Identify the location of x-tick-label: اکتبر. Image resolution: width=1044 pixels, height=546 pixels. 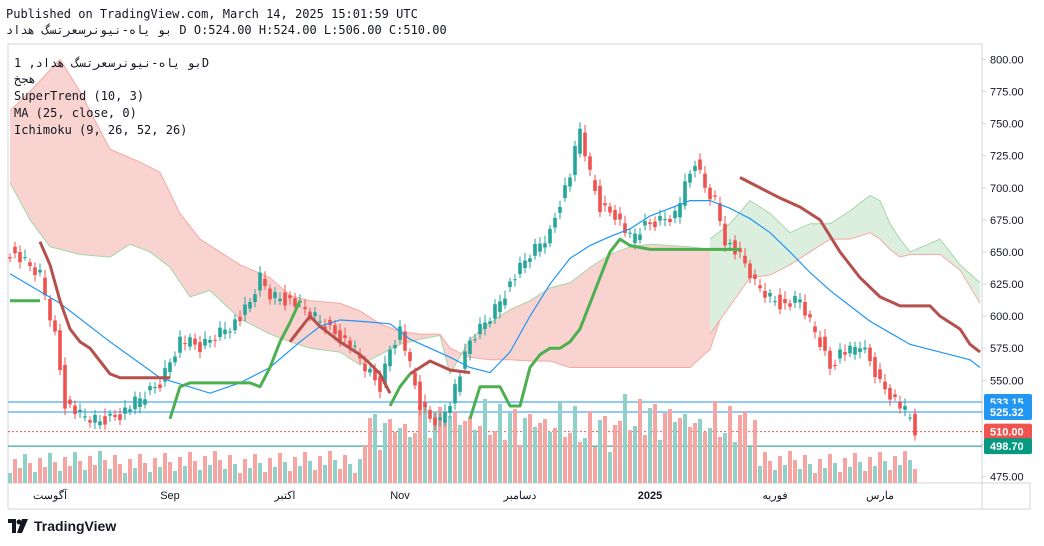
(284, 496).